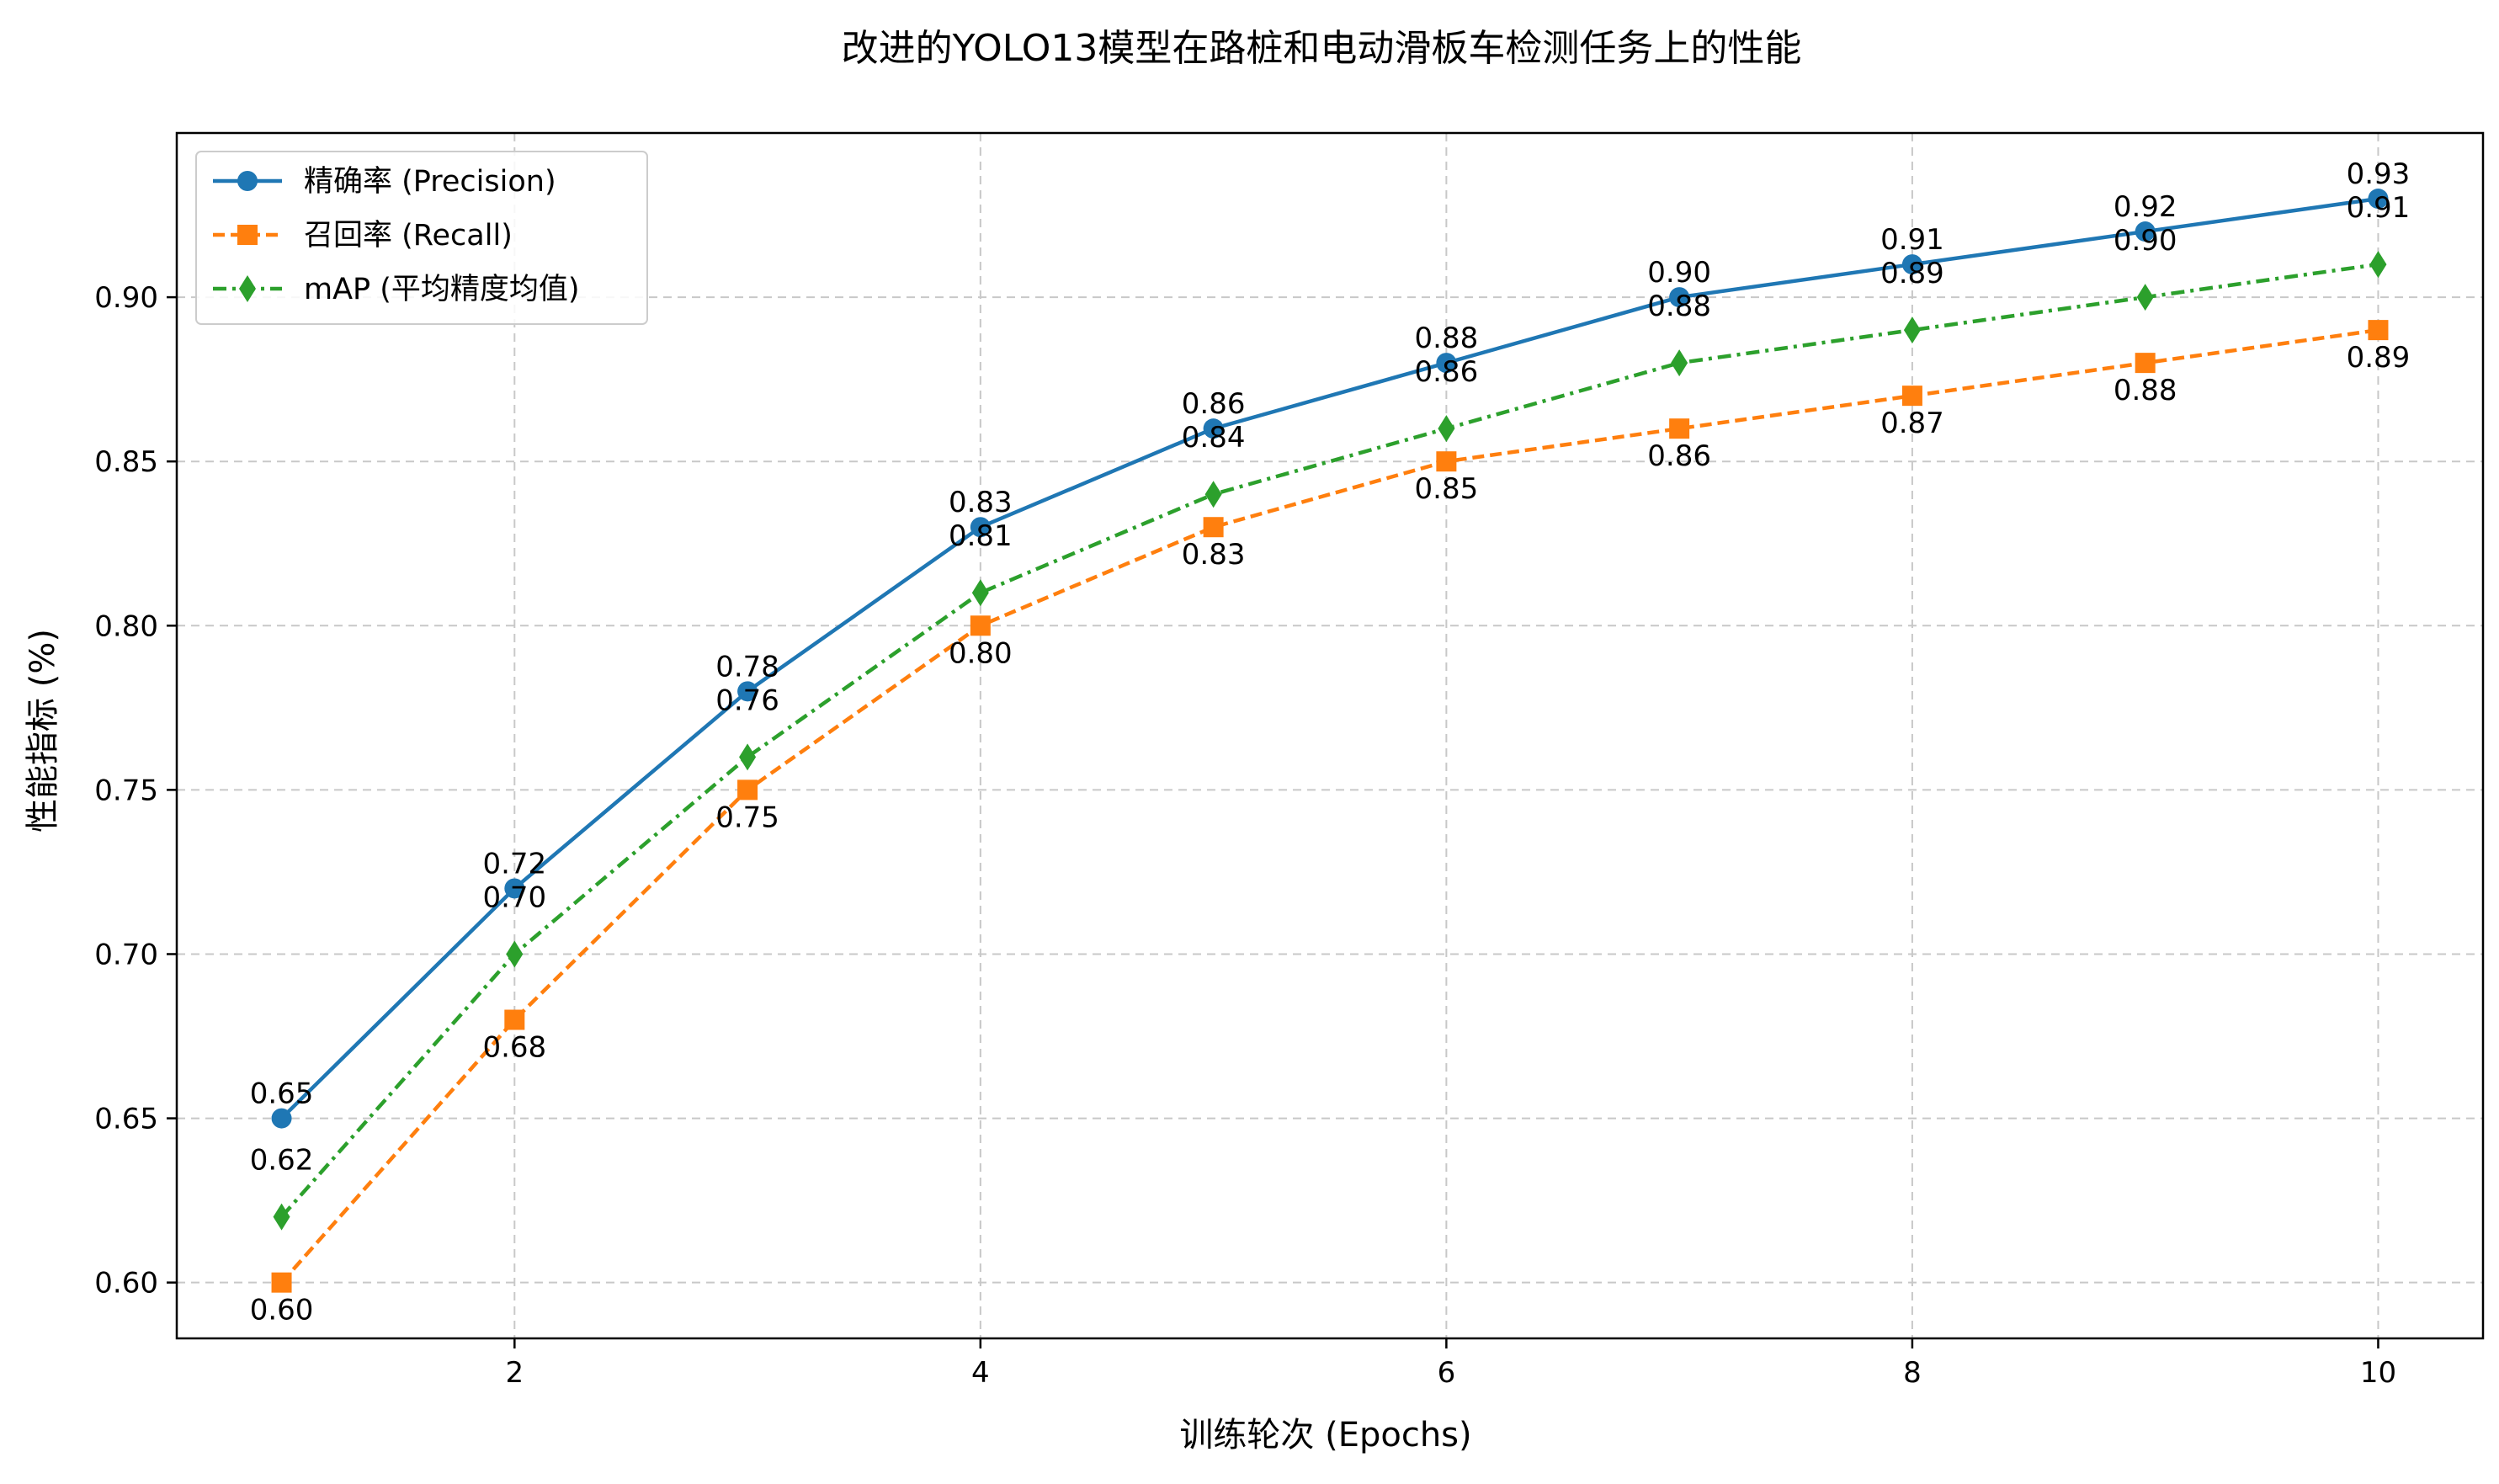 The height and width of the screenshot is (1484, 2499). Describe the element at coordinates (248, 235) in the screenshot. I see `legend-marker-recall` at that location.